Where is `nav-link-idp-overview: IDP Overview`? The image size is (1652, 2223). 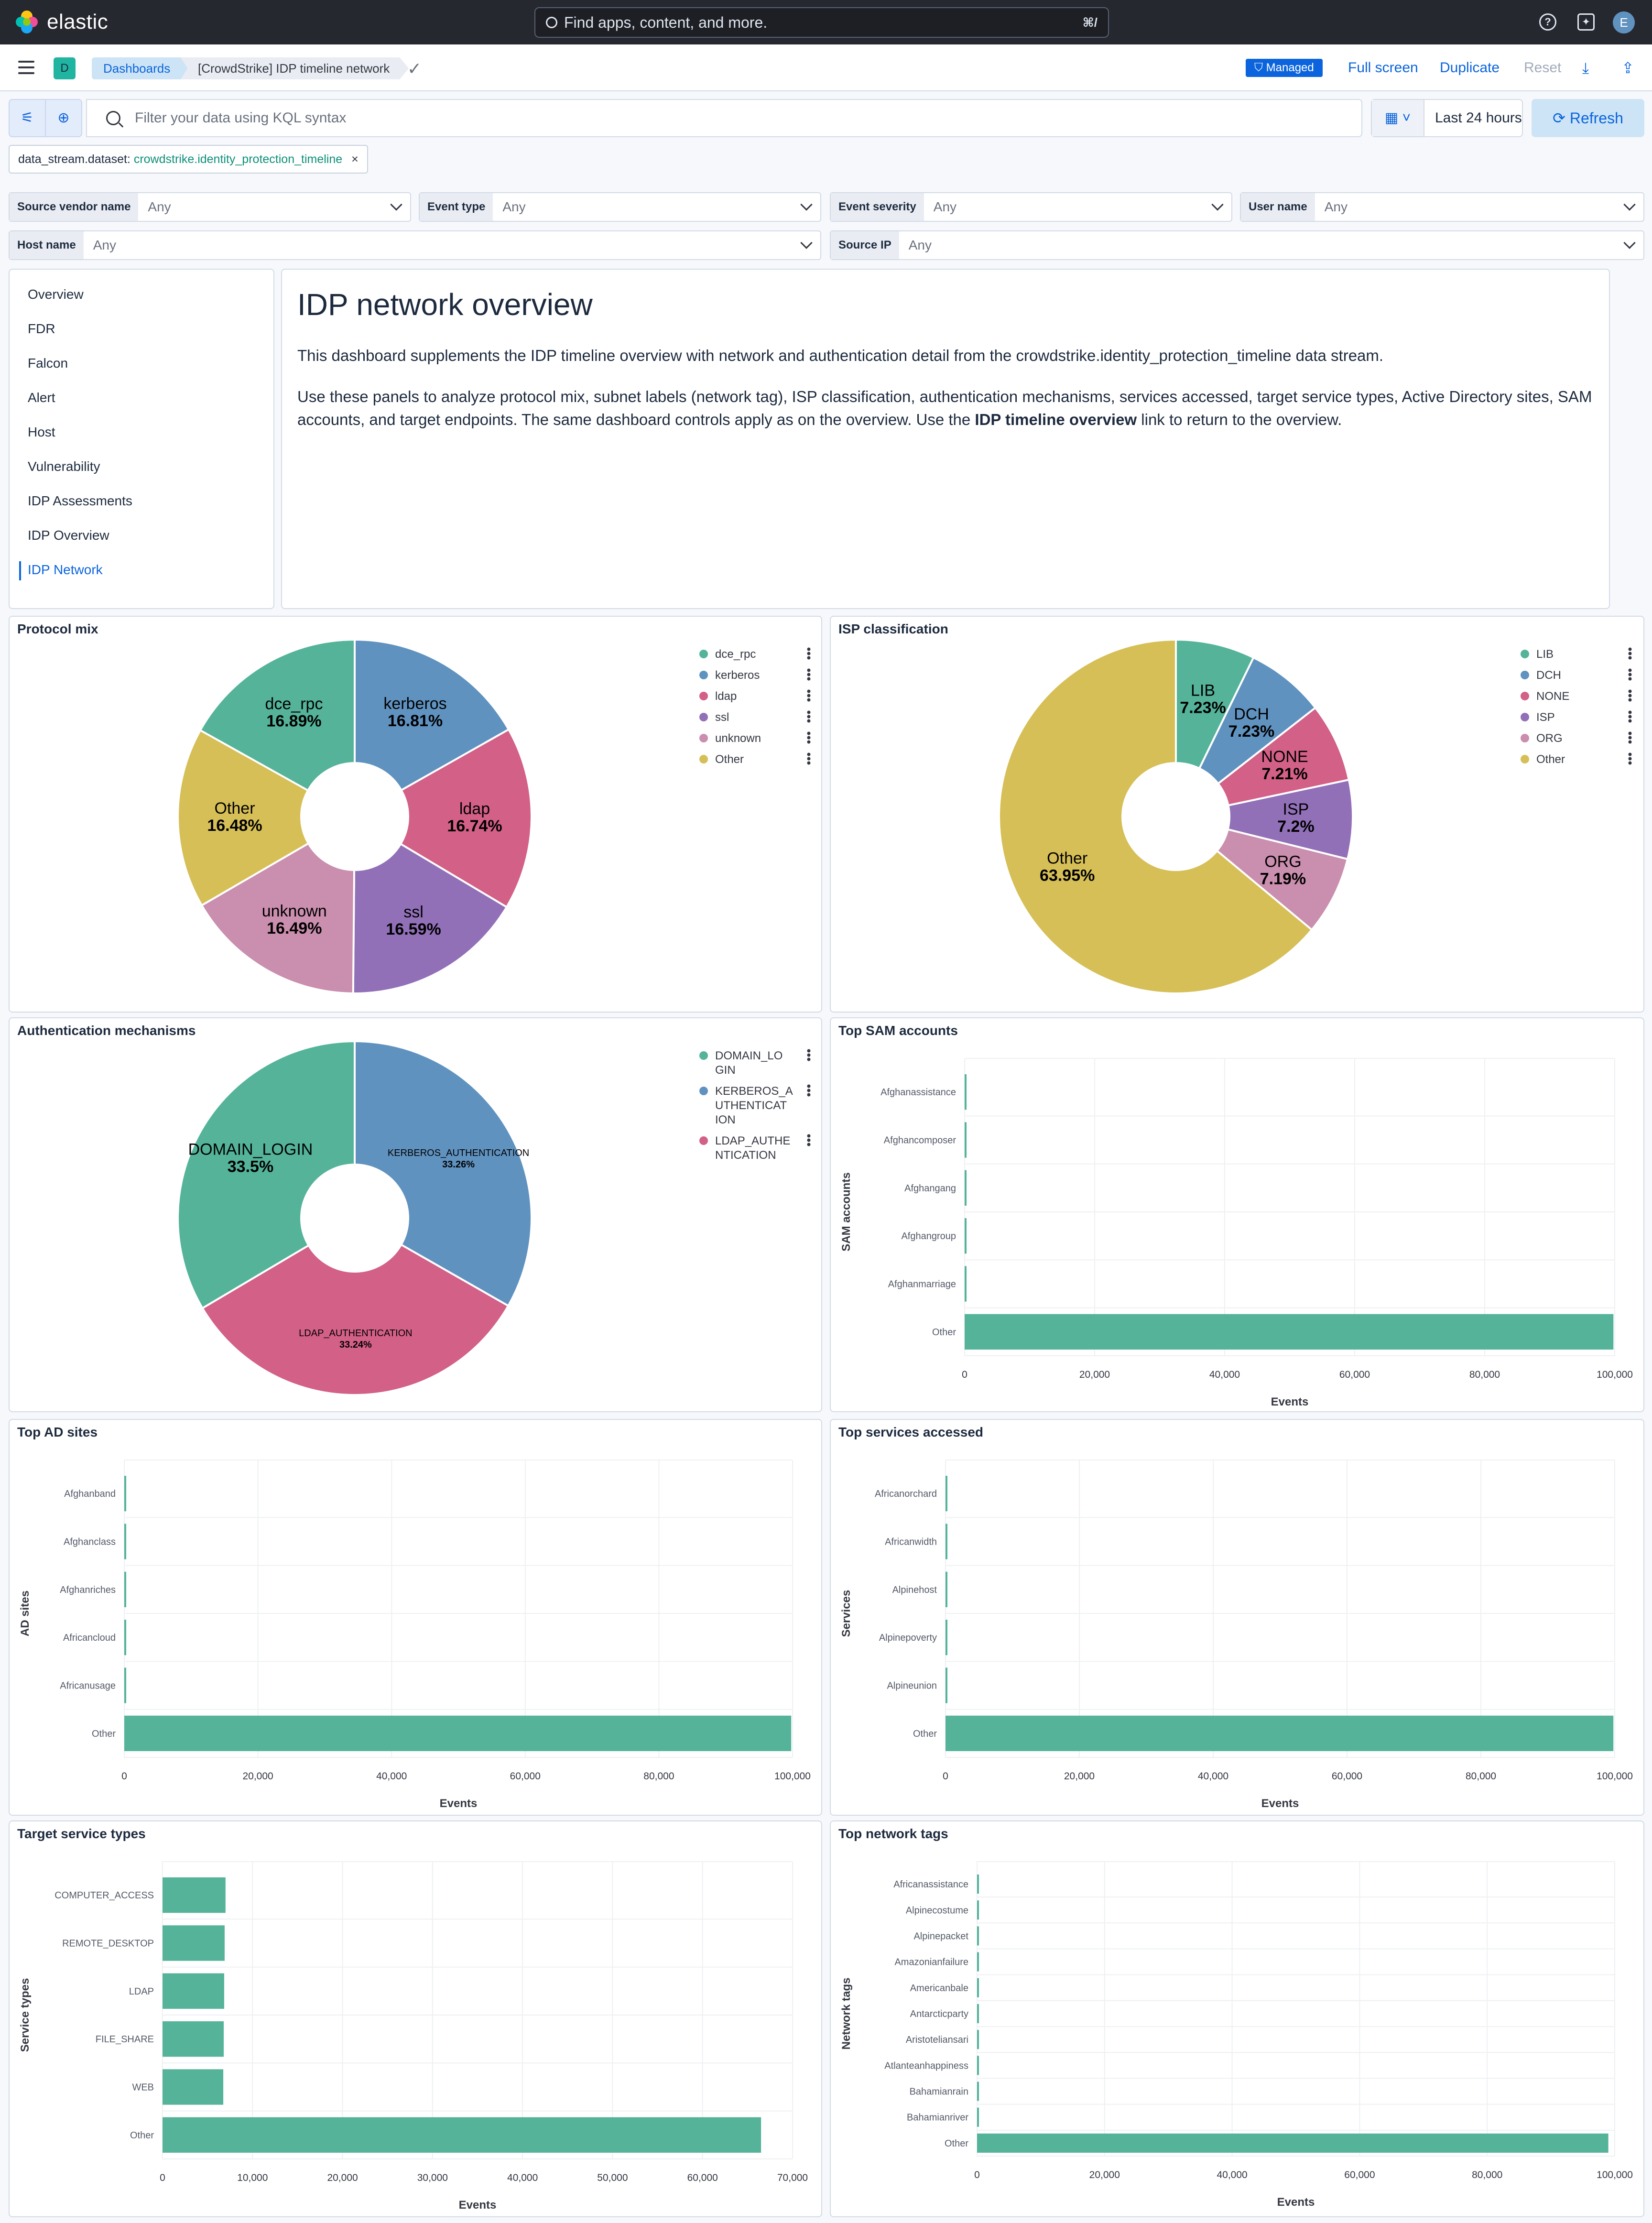
nav-link-idp-overview: IDP Overview is located at coordinates (68, 535).